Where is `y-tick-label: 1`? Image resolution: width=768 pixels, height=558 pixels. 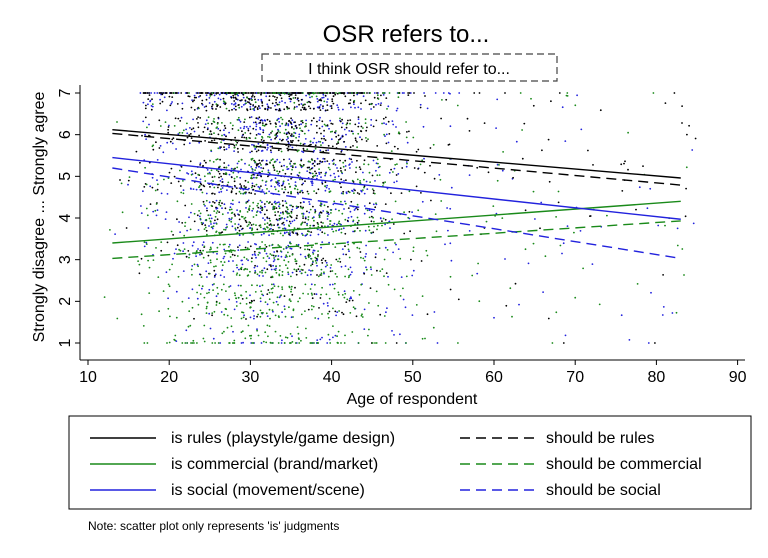 y-tick-label: 1 is located at coordinates (65, 342).